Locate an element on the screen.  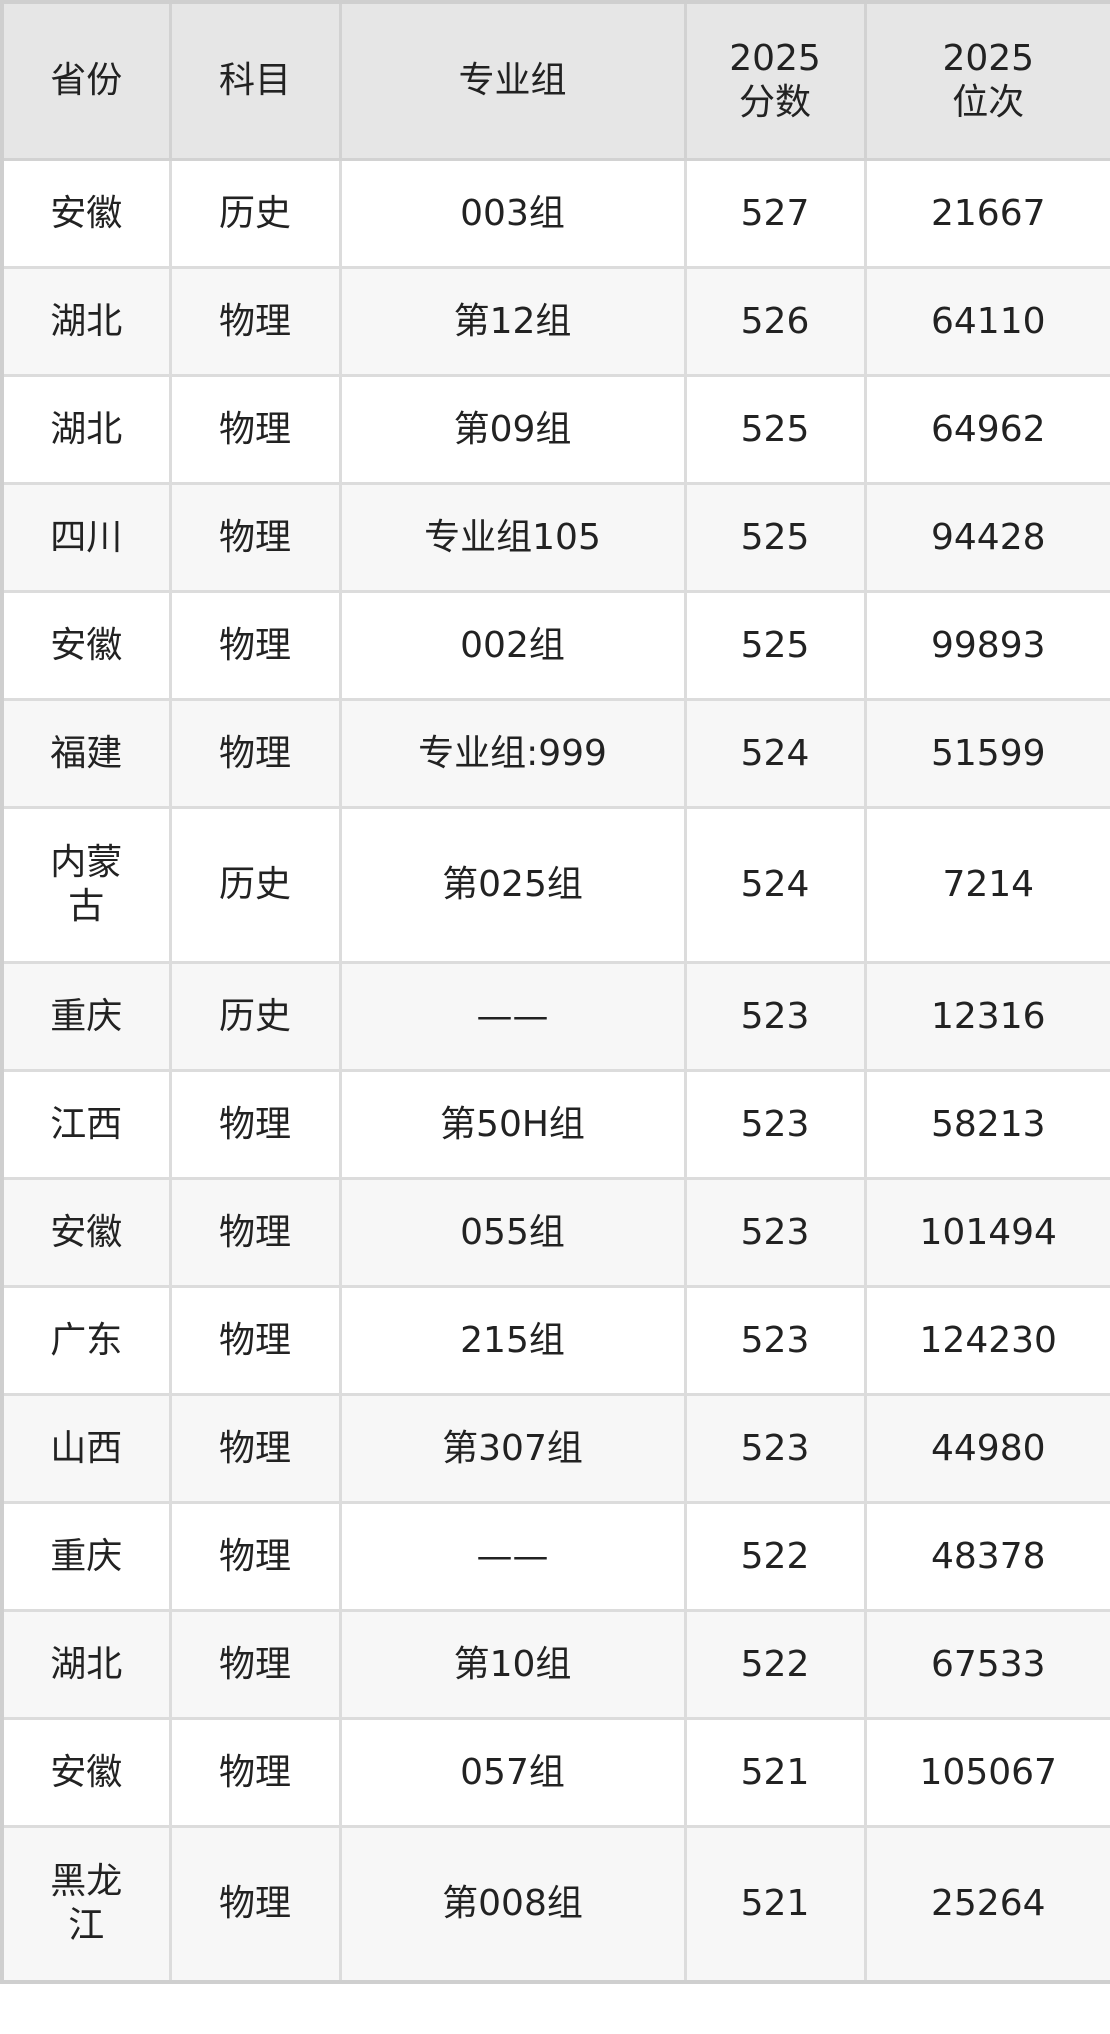
cell-major-group: 第10组 is located at coordinates (512, 1664).